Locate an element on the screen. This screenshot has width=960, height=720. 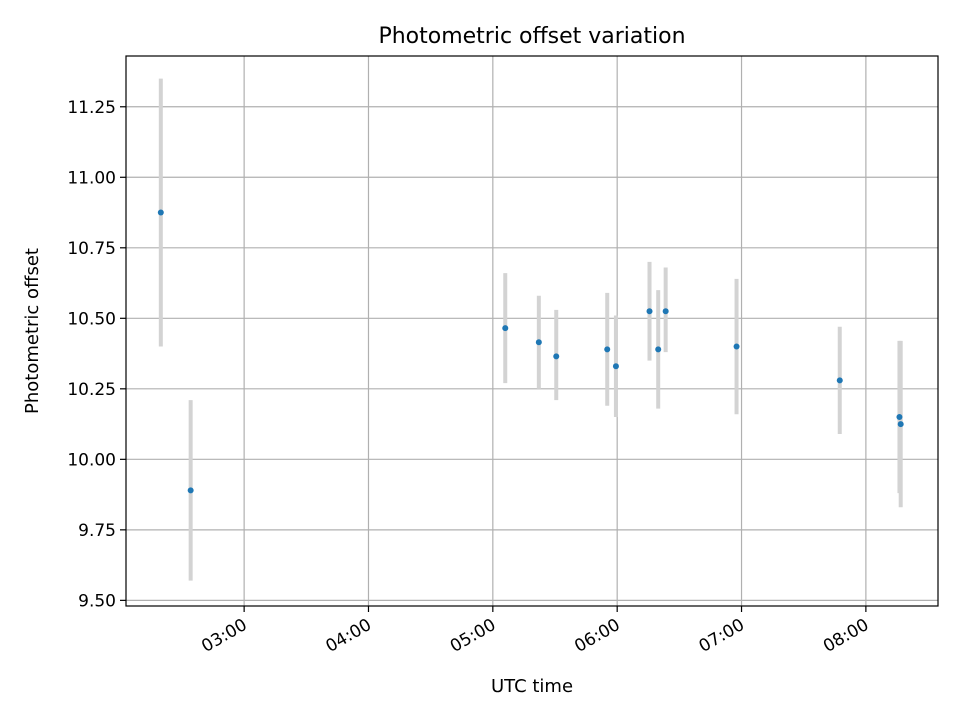
y-tick-label: 10.75 is located at coordinates (91, 249).